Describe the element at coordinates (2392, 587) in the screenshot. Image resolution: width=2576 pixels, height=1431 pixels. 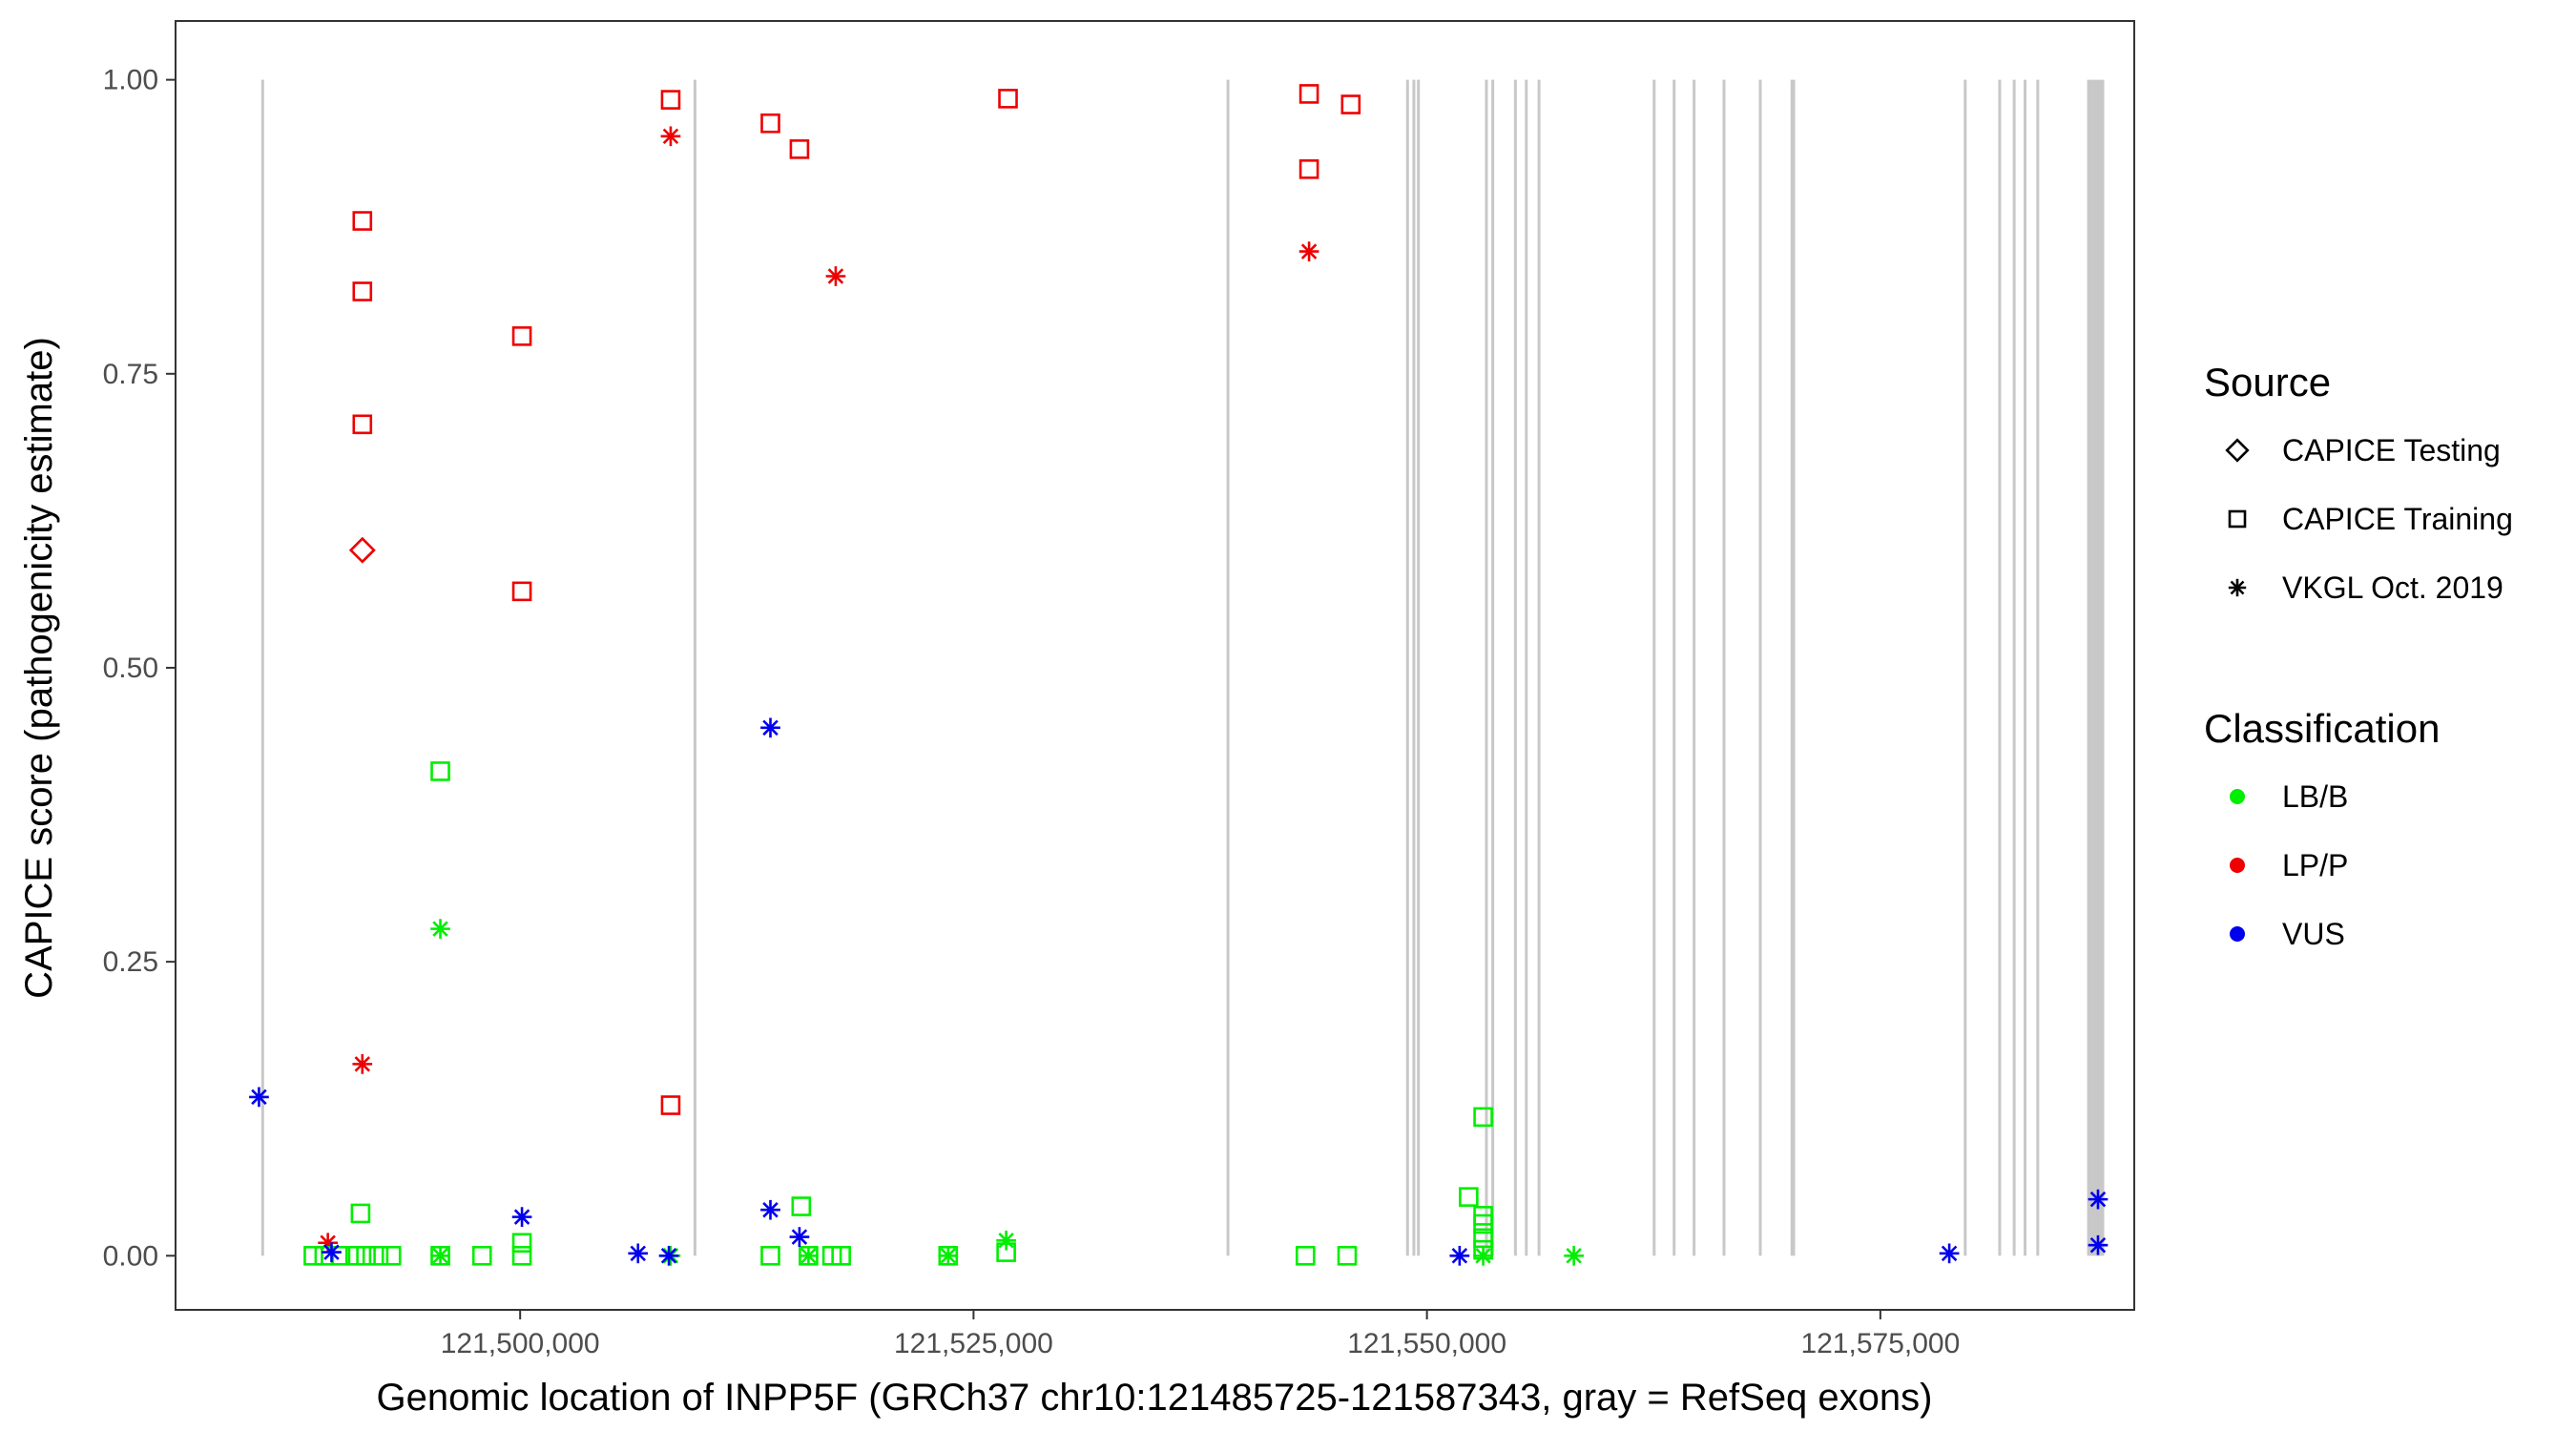
I see `legend-source-label: VKGL Oct. 2019` at that location.